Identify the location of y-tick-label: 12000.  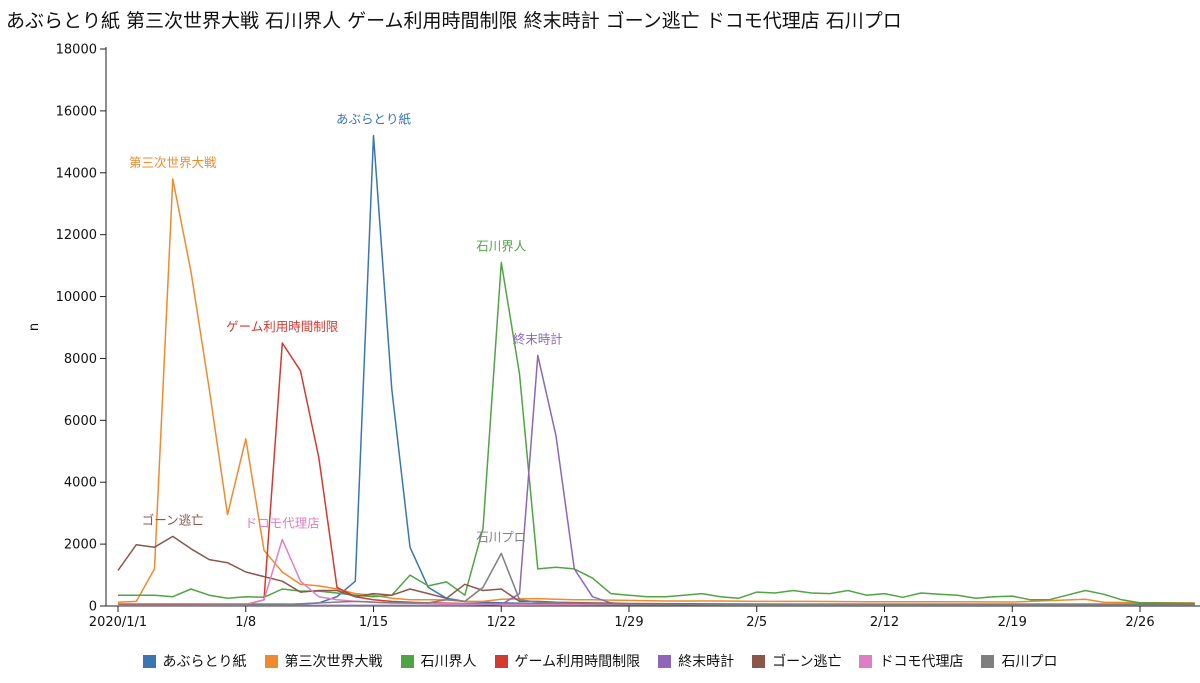
(76, 235).